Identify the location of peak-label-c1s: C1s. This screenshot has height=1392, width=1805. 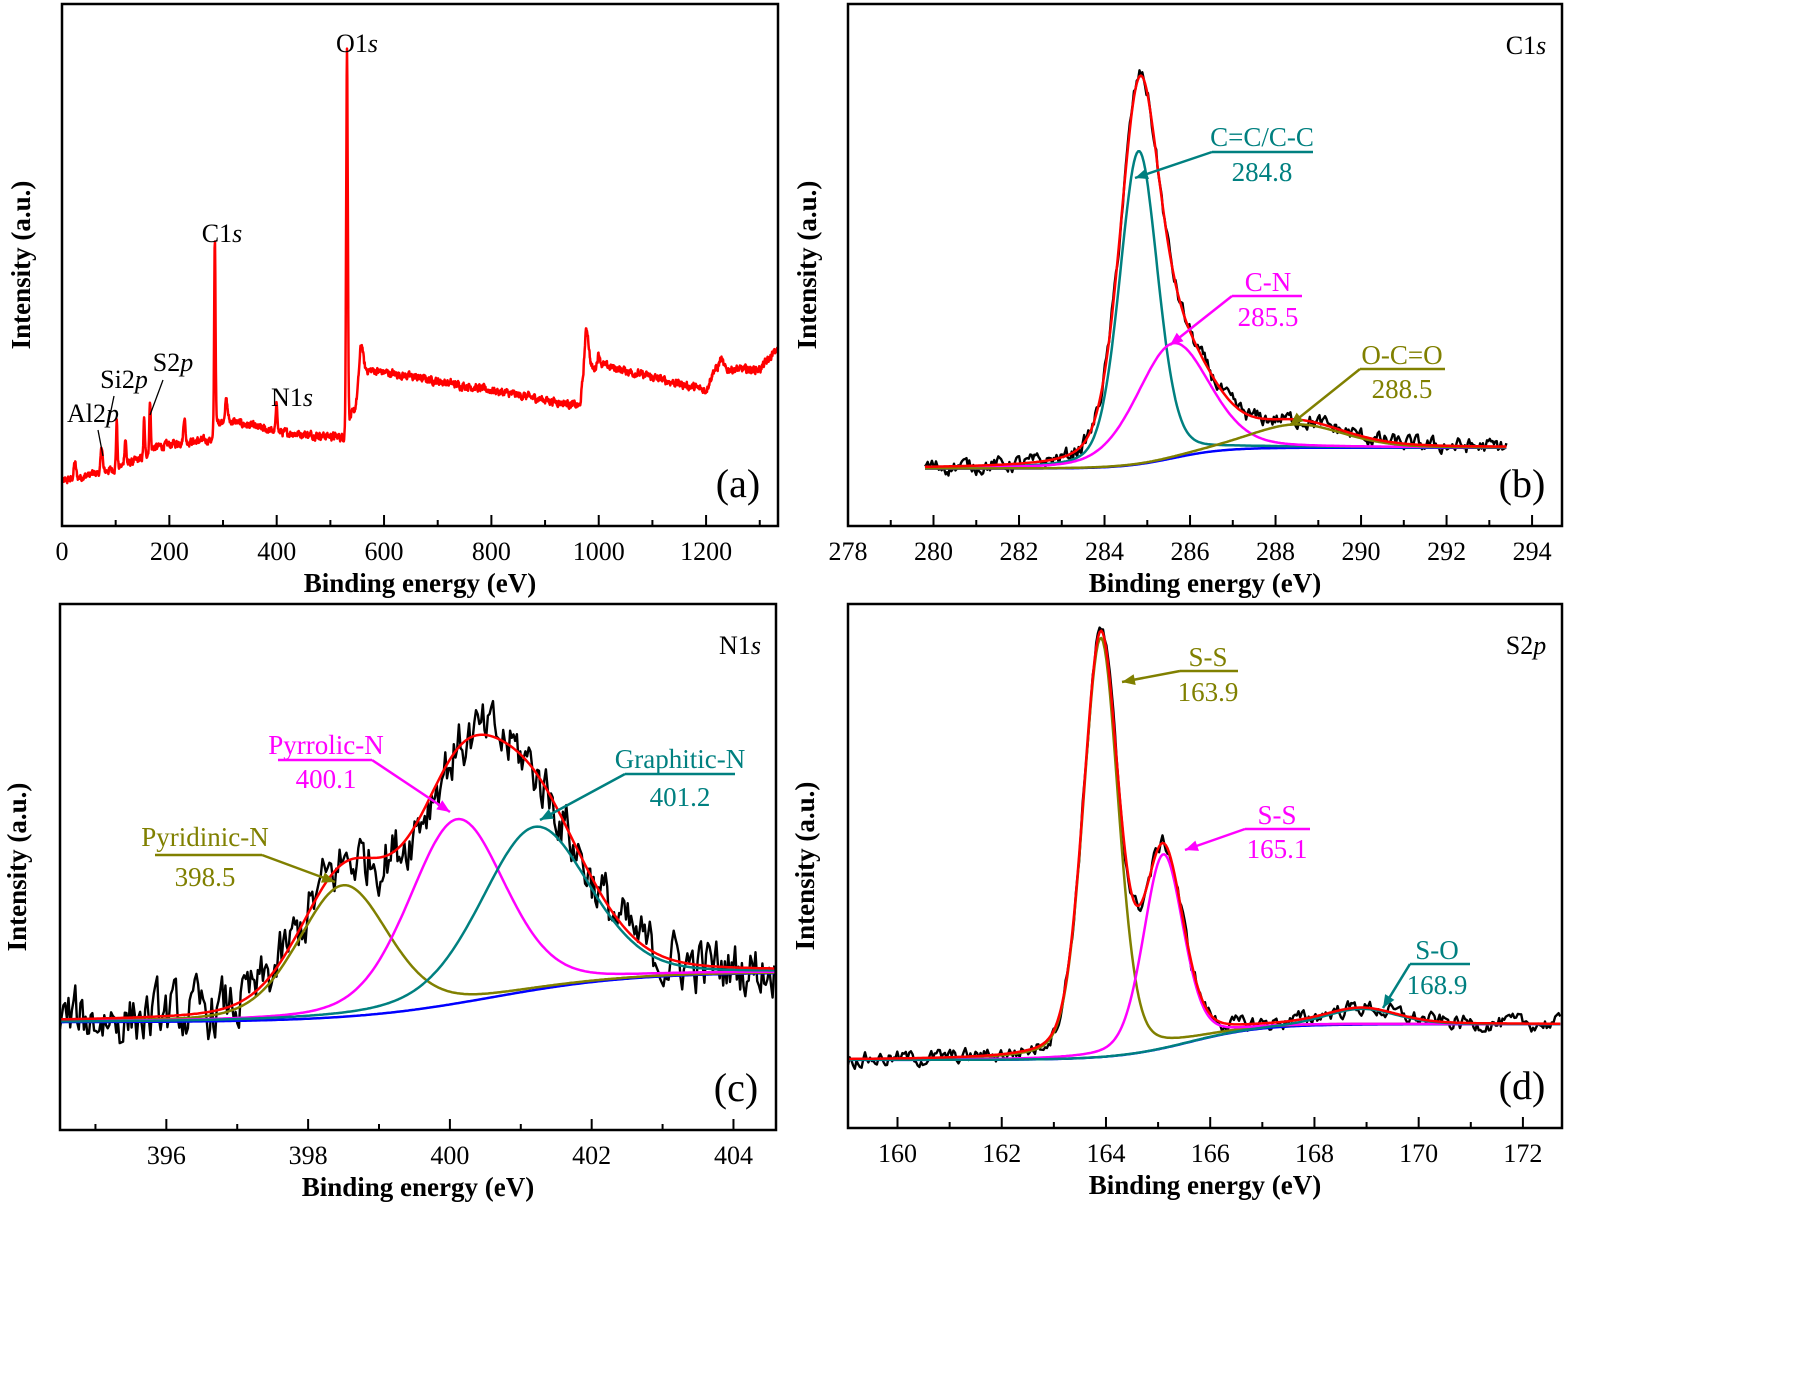
(222, 233).